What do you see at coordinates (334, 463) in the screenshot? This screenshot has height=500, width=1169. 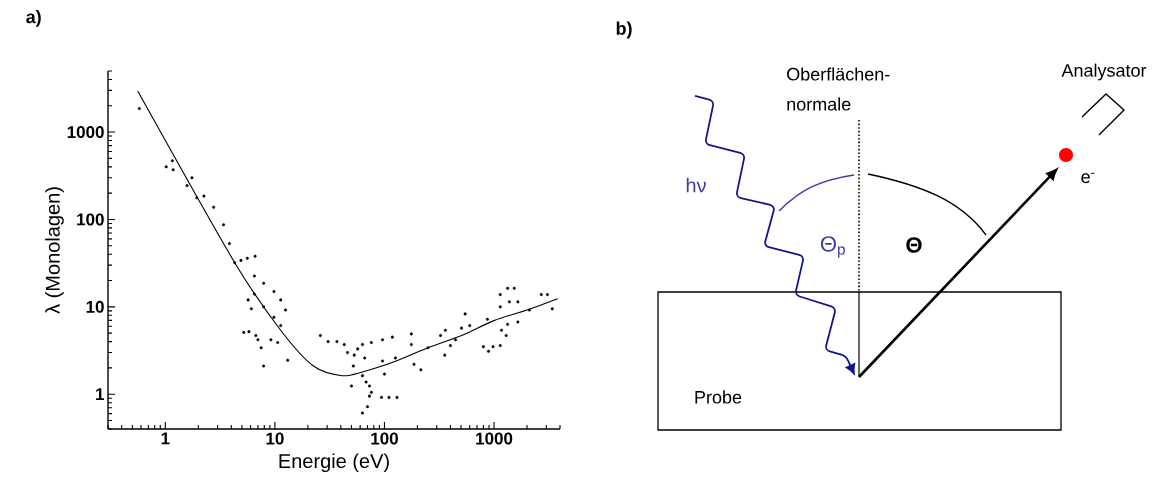 I see `x-axis-title: Energie (eV)` at bounding box center [334, 463].